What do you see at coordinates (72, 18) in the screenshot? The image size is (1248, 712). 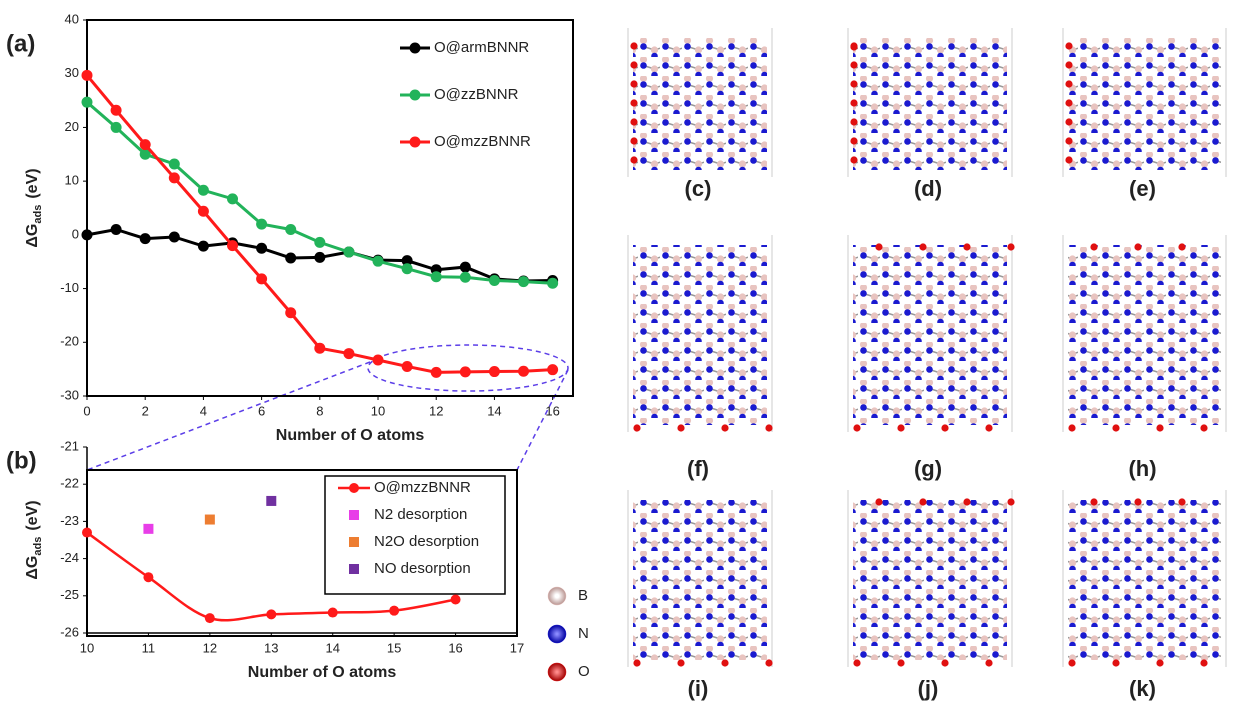 I see `y-tick-label: 40` at bounding box center [72, 18].